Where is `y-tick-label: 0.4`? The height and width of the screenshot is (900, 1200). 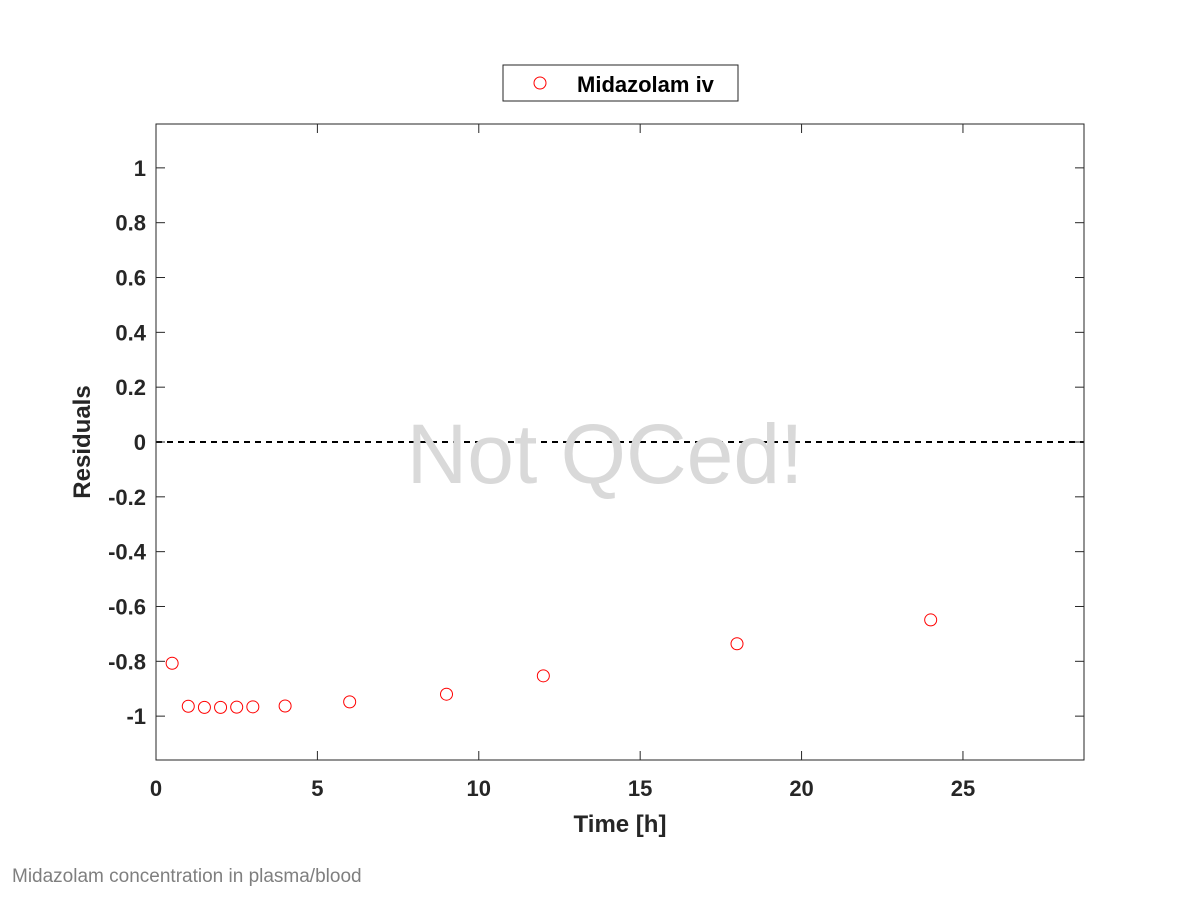 y-tick-label: 0.4 is located at coordinates (130, 332).